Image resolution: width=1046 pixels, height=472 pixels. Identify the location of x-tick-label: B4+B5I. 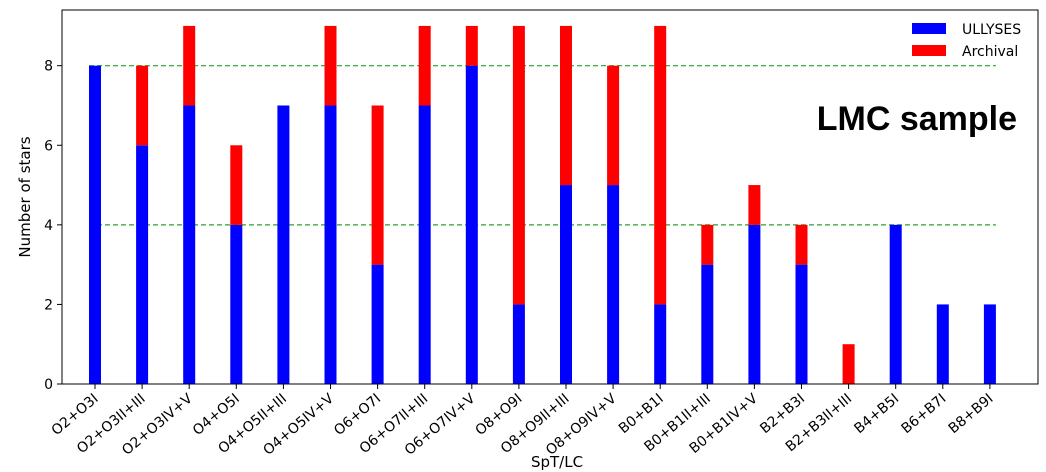
(876, 414).